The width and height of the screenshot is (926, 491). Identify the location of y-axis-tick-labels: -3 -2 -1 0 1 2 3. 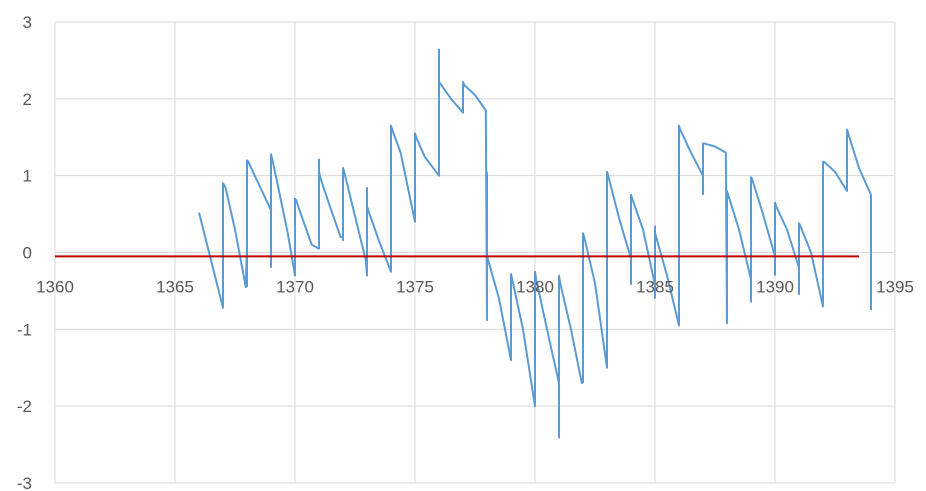
(24, 252).